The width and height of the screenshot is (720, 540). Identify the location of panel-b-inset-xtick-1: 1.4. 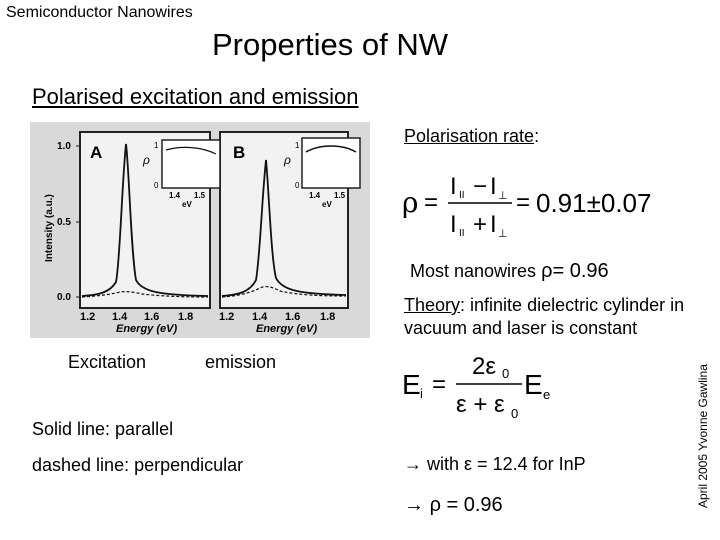
(315, 195).